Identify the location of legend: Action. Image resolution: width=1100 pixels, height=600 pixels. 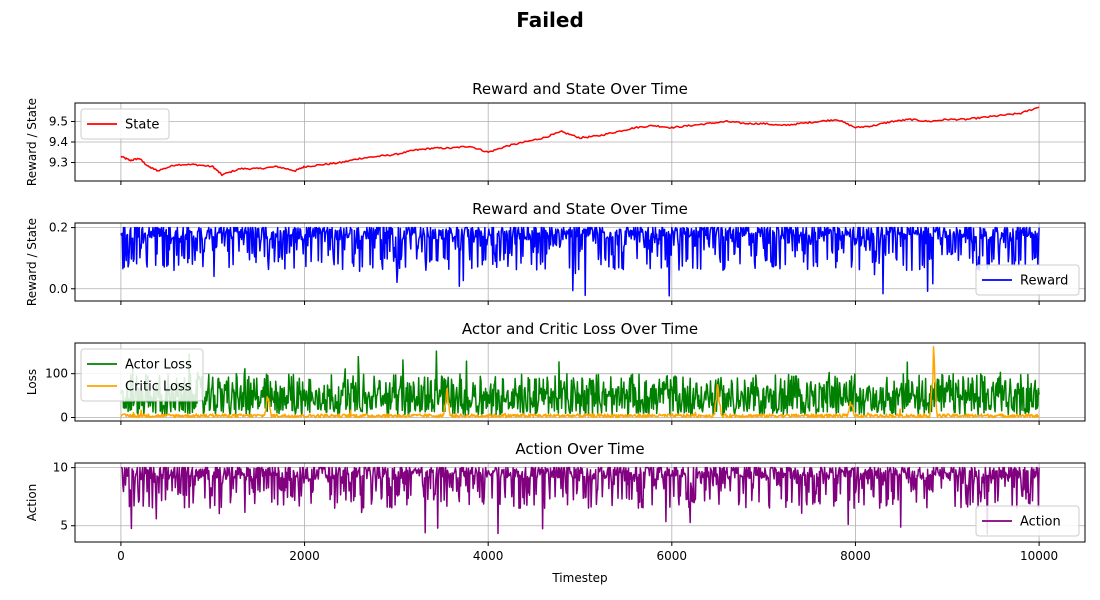
(1027, 521).